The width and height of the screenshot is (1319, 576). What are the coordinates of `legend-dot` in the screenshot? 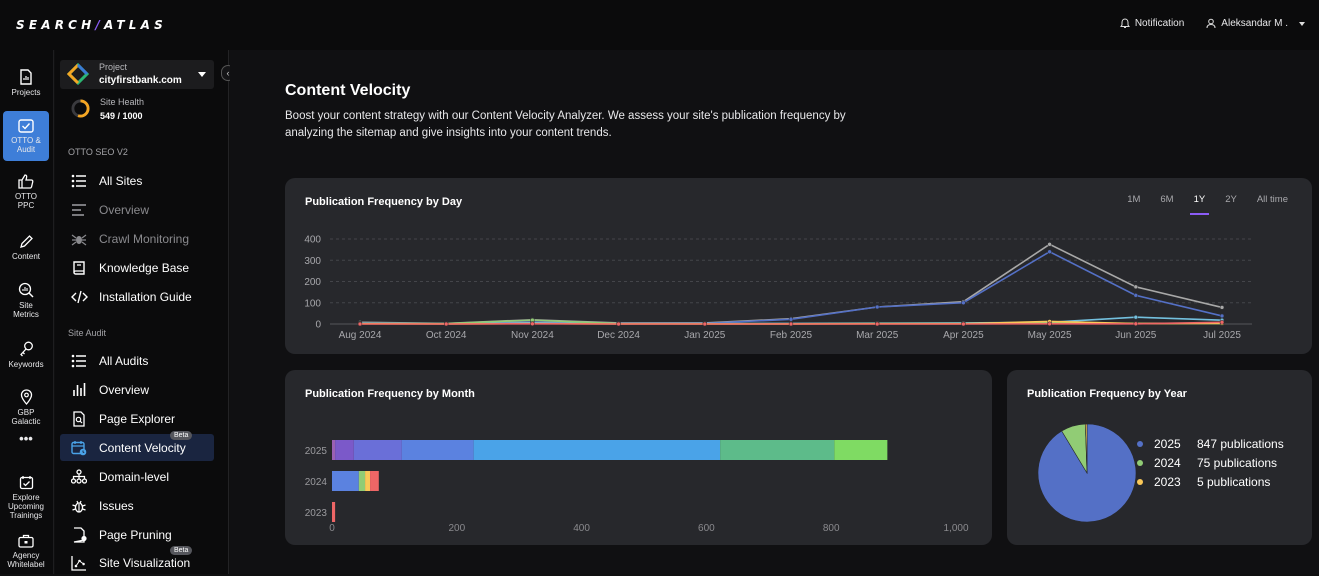 It's located at (1140, 482).